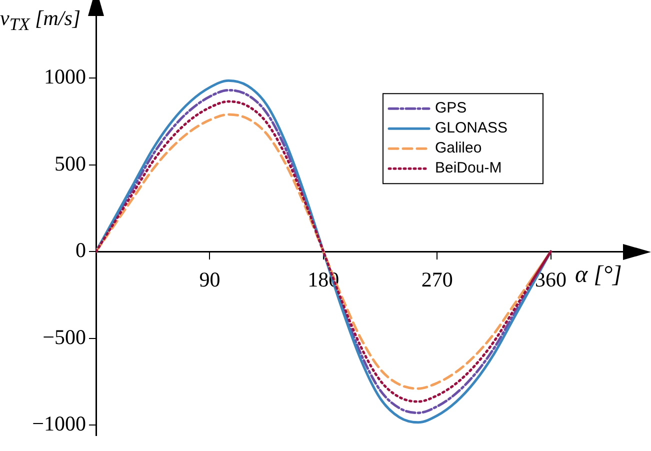 The width and height of the screenshot is (651, 451). I want to click on y-tick-label: 1000, so click(65, 76).